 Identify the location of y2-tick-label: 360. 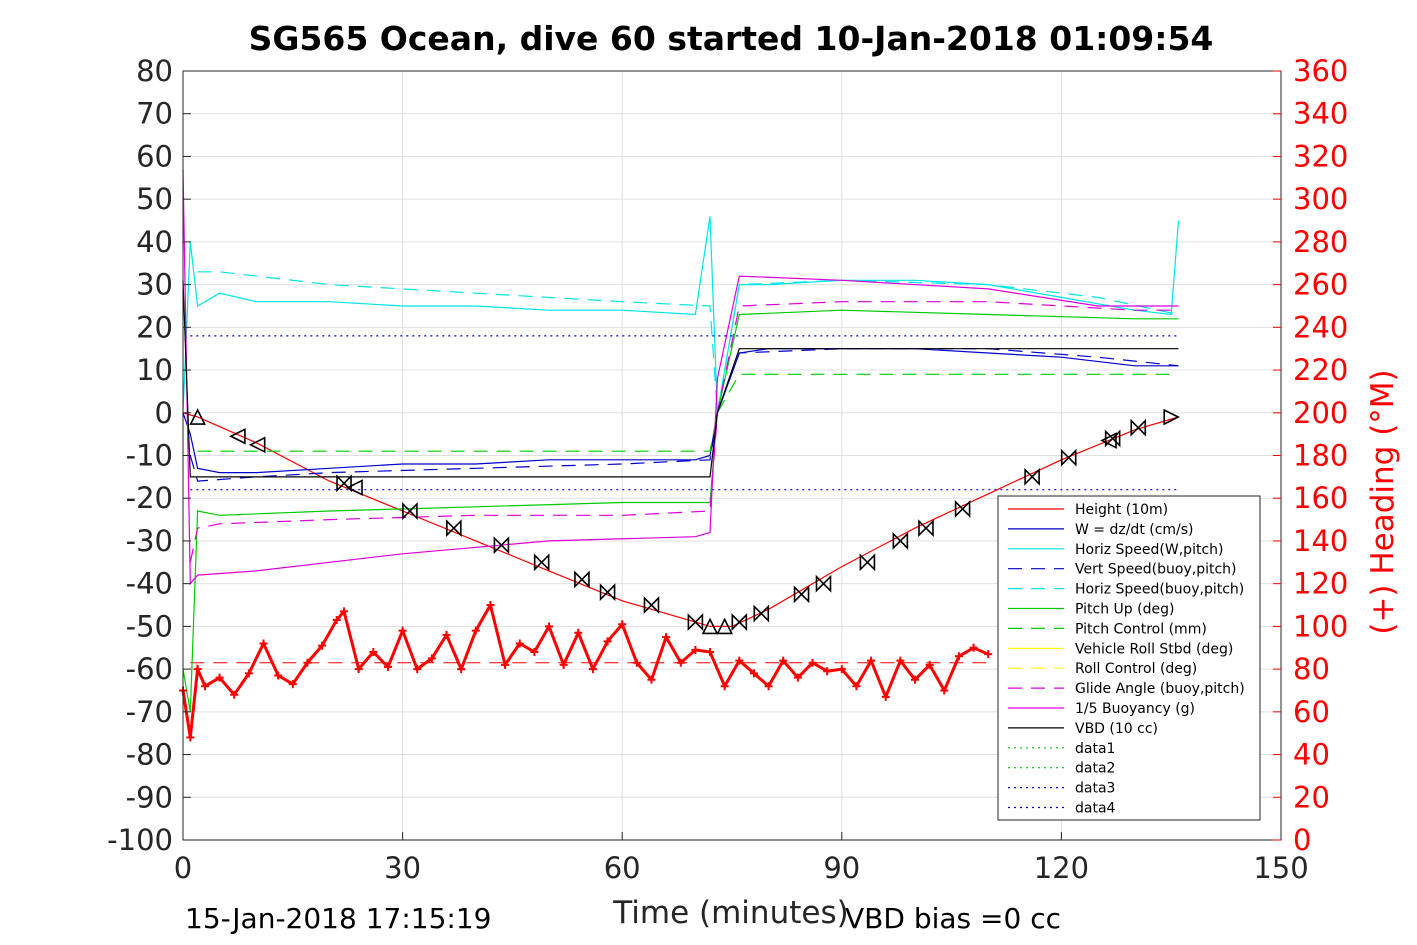
(1320, 71).